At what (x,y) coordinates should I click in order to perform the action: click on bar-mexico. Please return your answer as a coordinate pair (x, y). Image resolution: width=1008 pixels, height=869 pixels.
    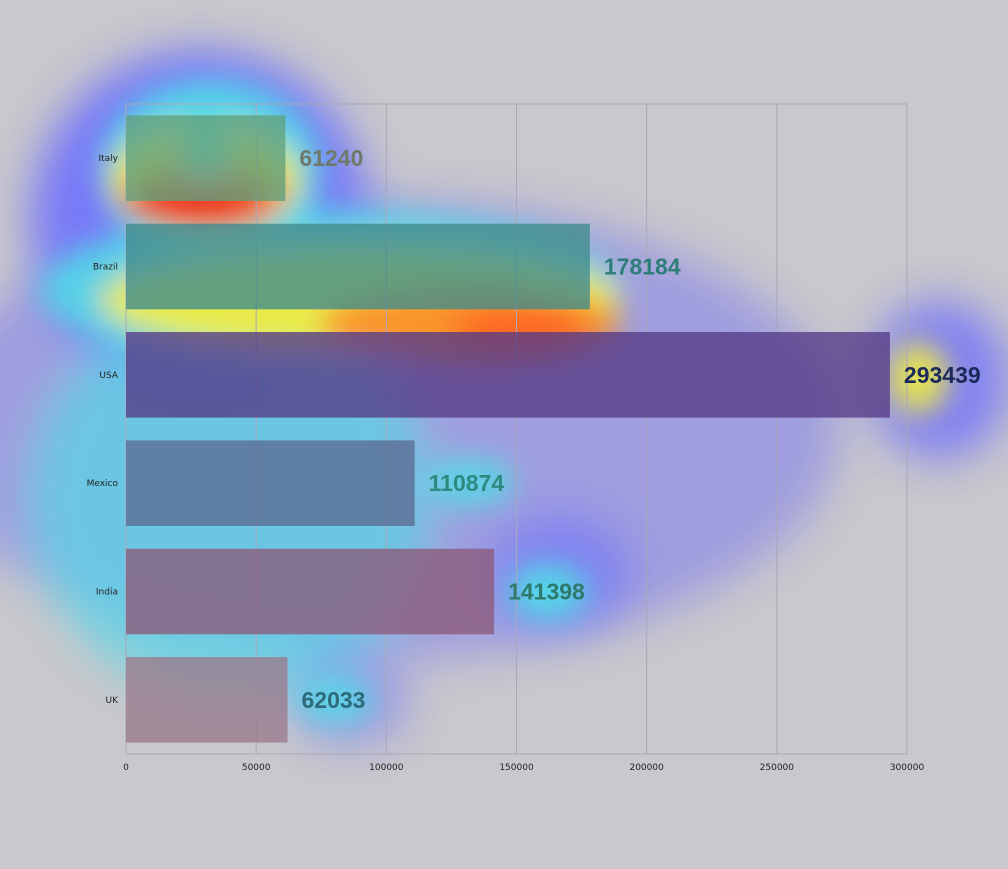
    Looking at the image, I should click on (270, 483).